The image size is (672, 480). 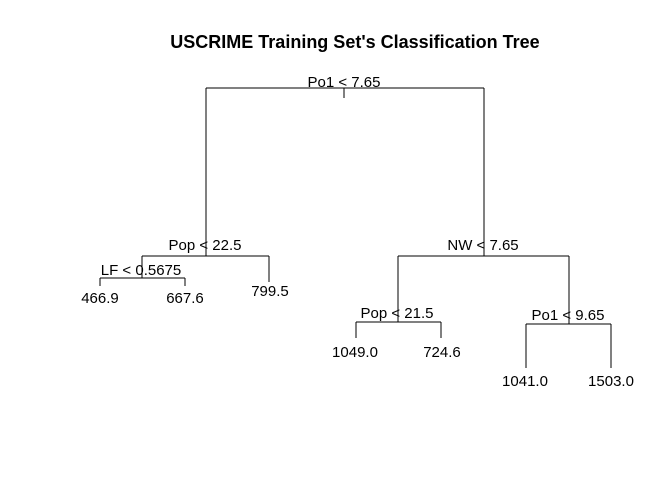 What do you see at coordinates (100, 298) in the screenshot?
I see `leaf-node: 466.9` at bounding box center [100, 298].